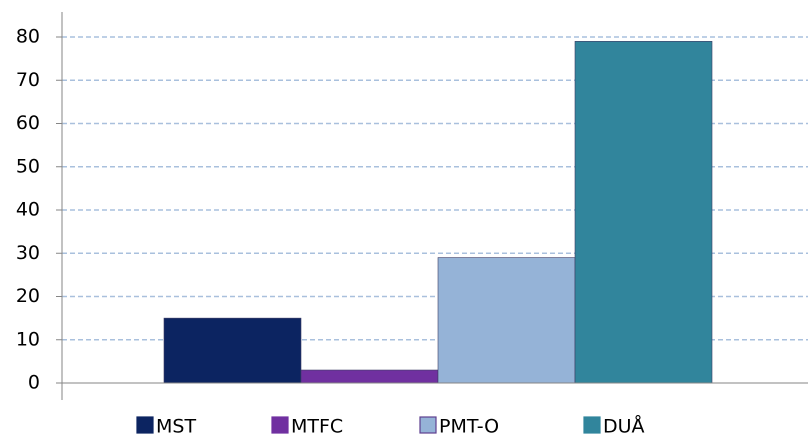 The width and height of the screenshot is (808, 434). I want to click on y-tick-label: 80, so click(28, 37).